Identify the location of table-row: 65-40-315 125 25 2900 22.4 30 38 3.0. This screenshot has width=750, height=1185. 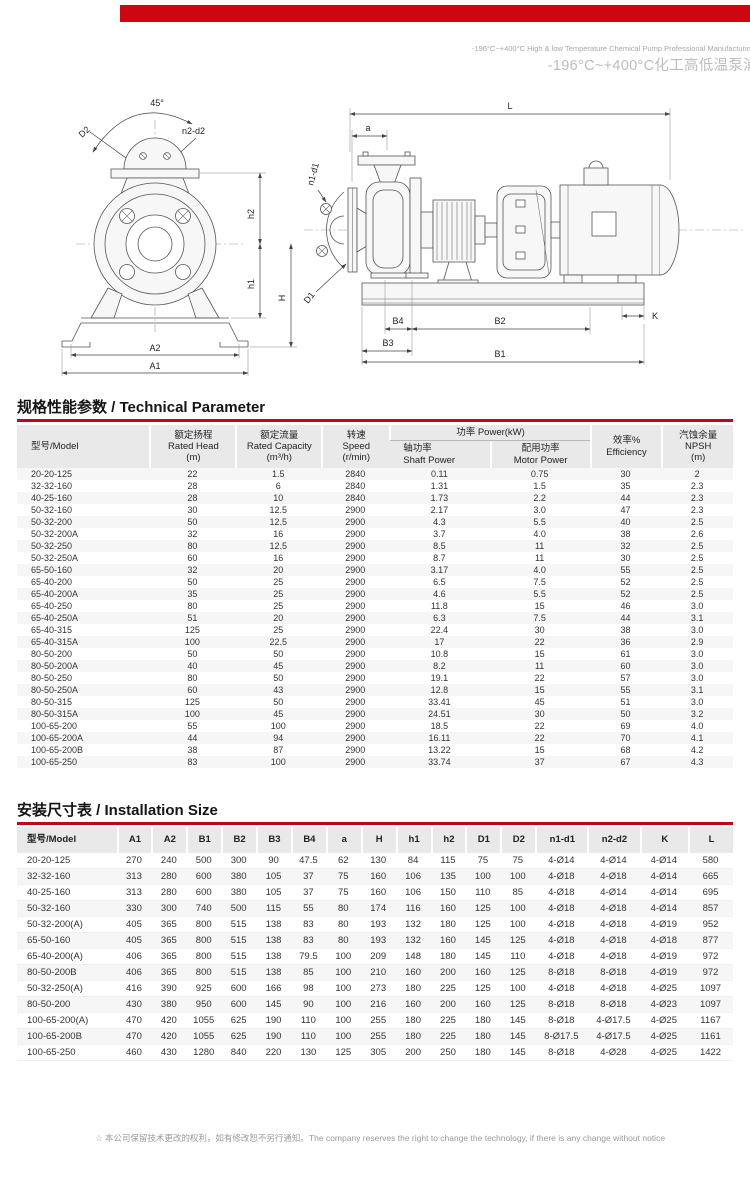
(375, 630).